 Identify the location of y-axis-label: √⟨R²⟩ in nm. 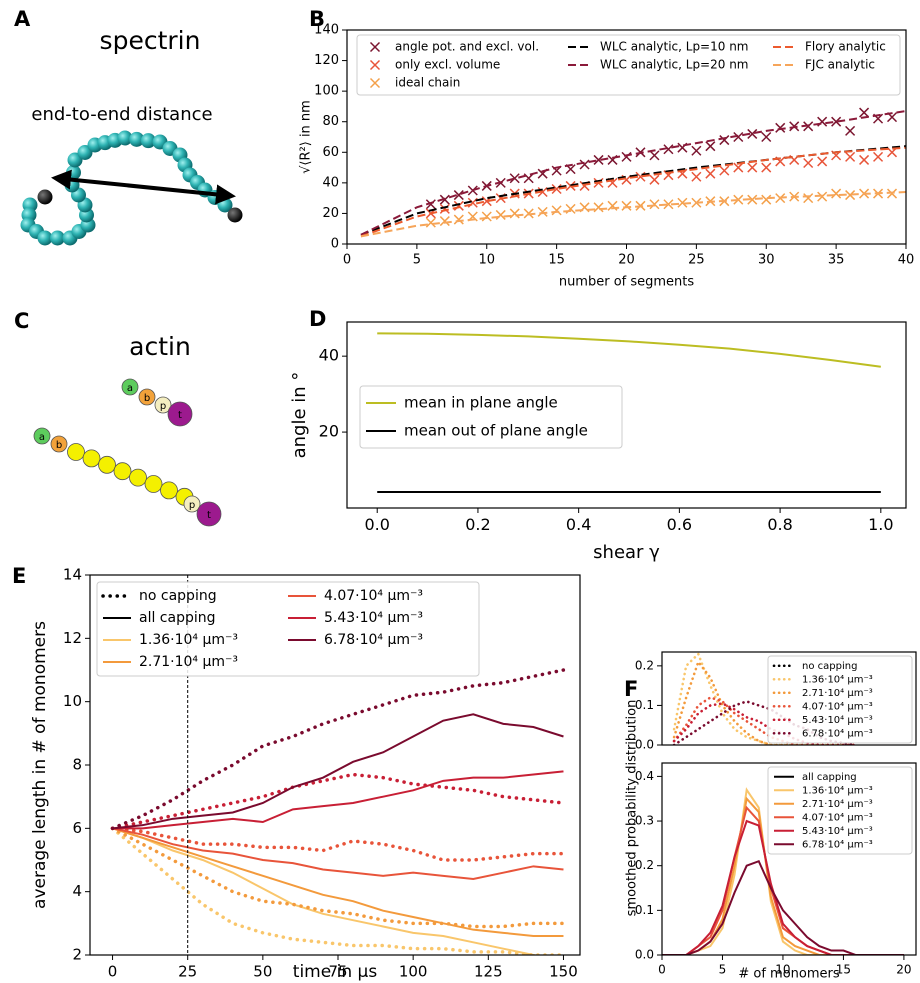
(306, 137).